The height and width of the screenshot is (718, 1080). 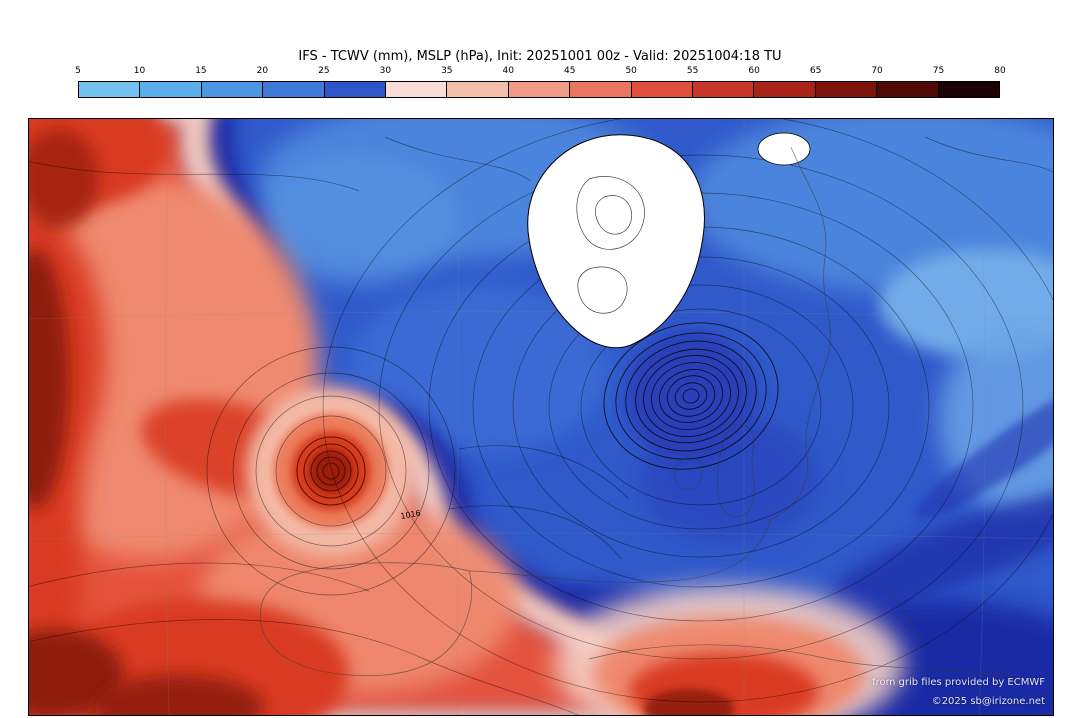 I want to click on colorbar-tick: 15, so click(x=201, y=71).